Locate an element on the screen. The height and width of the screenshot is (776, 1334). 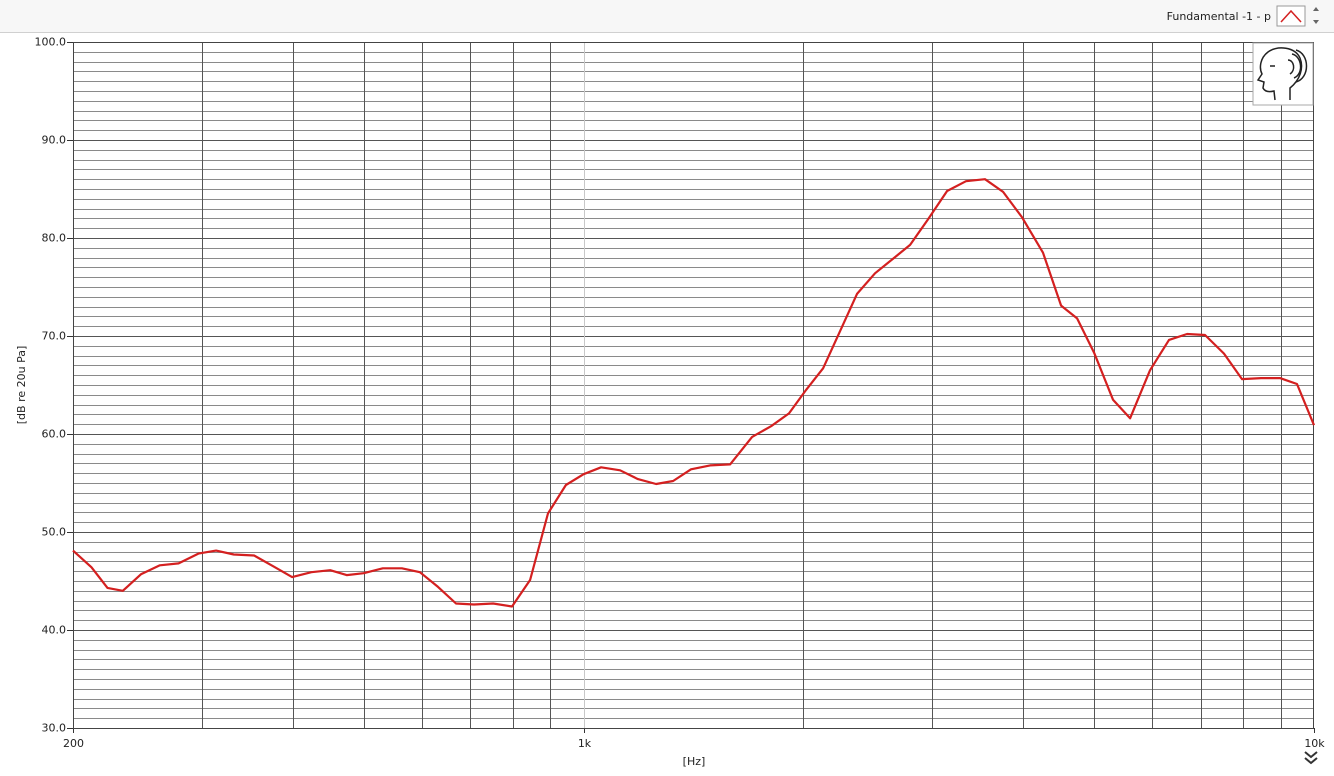
legend-label: Fundamental -1 - p is located at coordinates (1219, 16).